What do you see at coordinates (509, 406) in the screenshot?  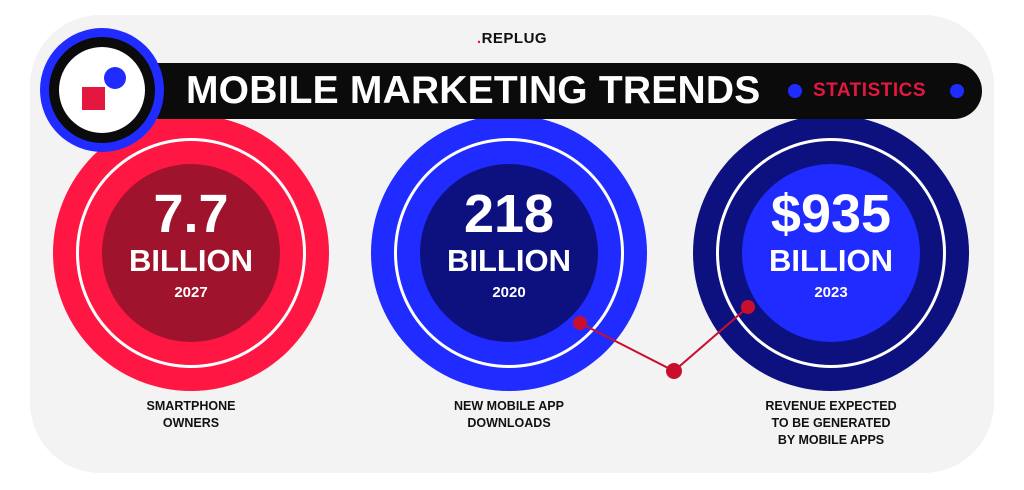 I see `caption-line: NEW MOBILE APP` at bounding box center [509, 406].